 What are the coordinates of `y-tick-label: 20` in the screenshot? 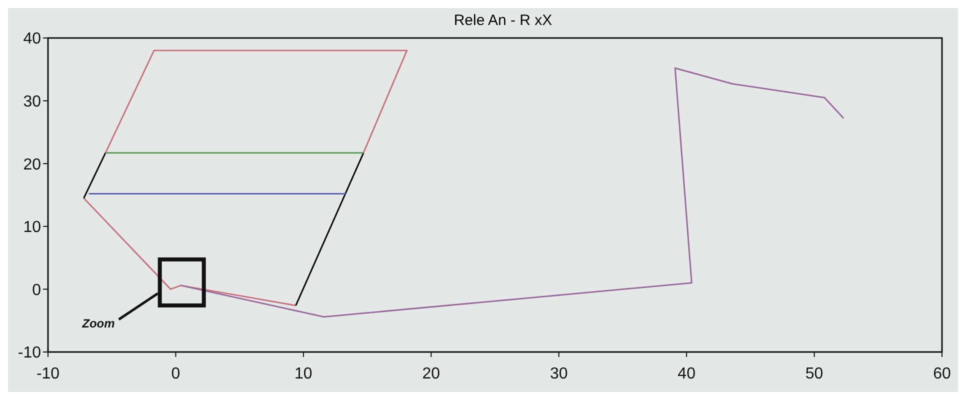 It's located at (32, 165).